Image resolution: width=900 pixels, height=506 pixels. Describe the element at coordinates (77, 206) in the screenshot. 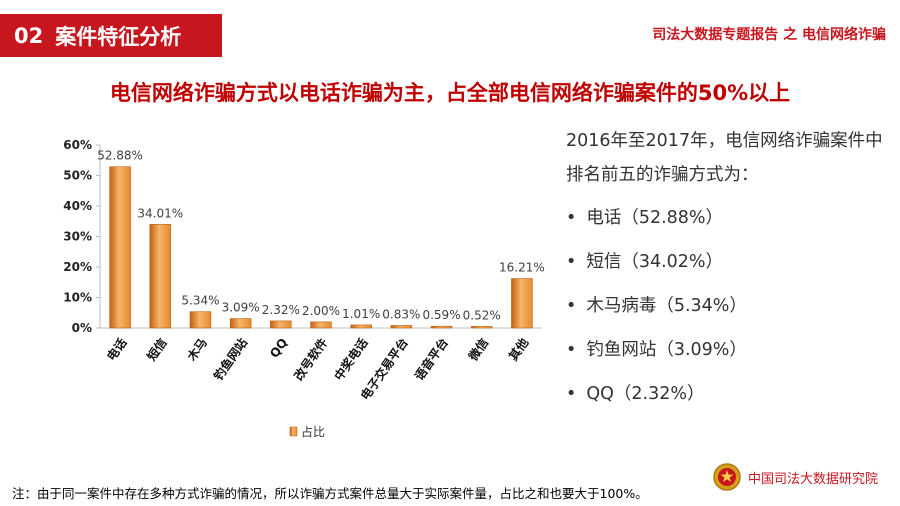

I see `y-tick-label: 40%` at that location.